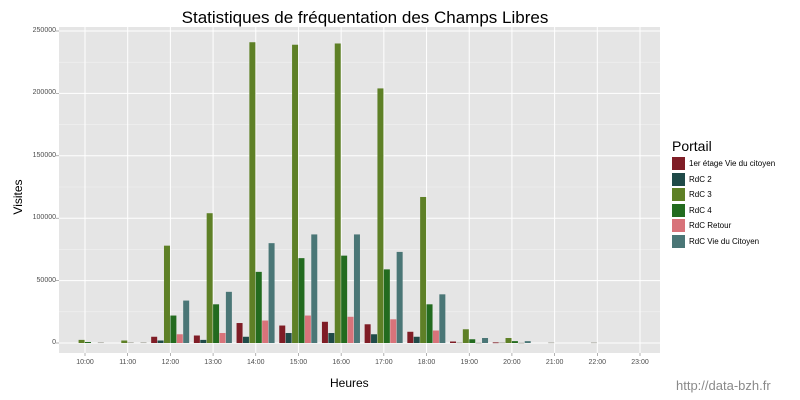 The image size is (800, 400). I want to click on legend-item: 1er étage Vie du citoyen, so click(723, 164).